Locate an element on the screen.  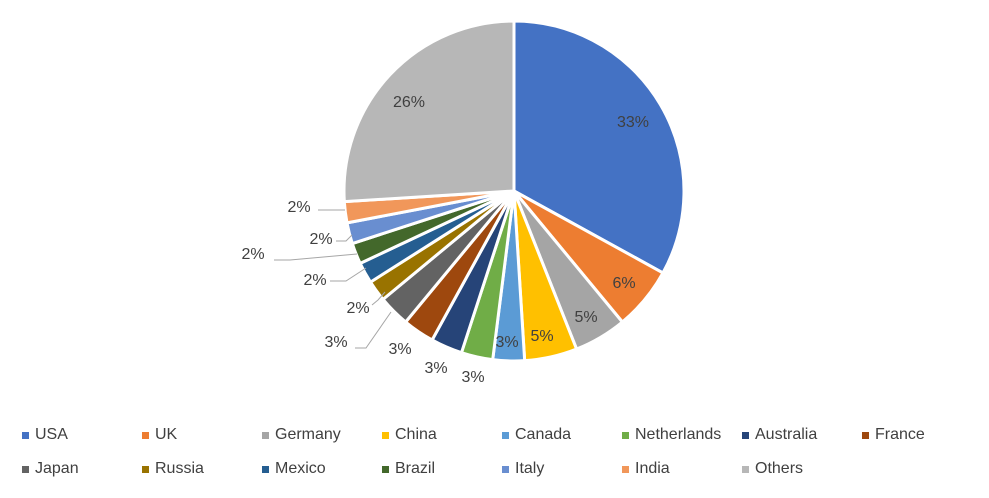
legend-label: Canada is located at coordinates (543, 434).